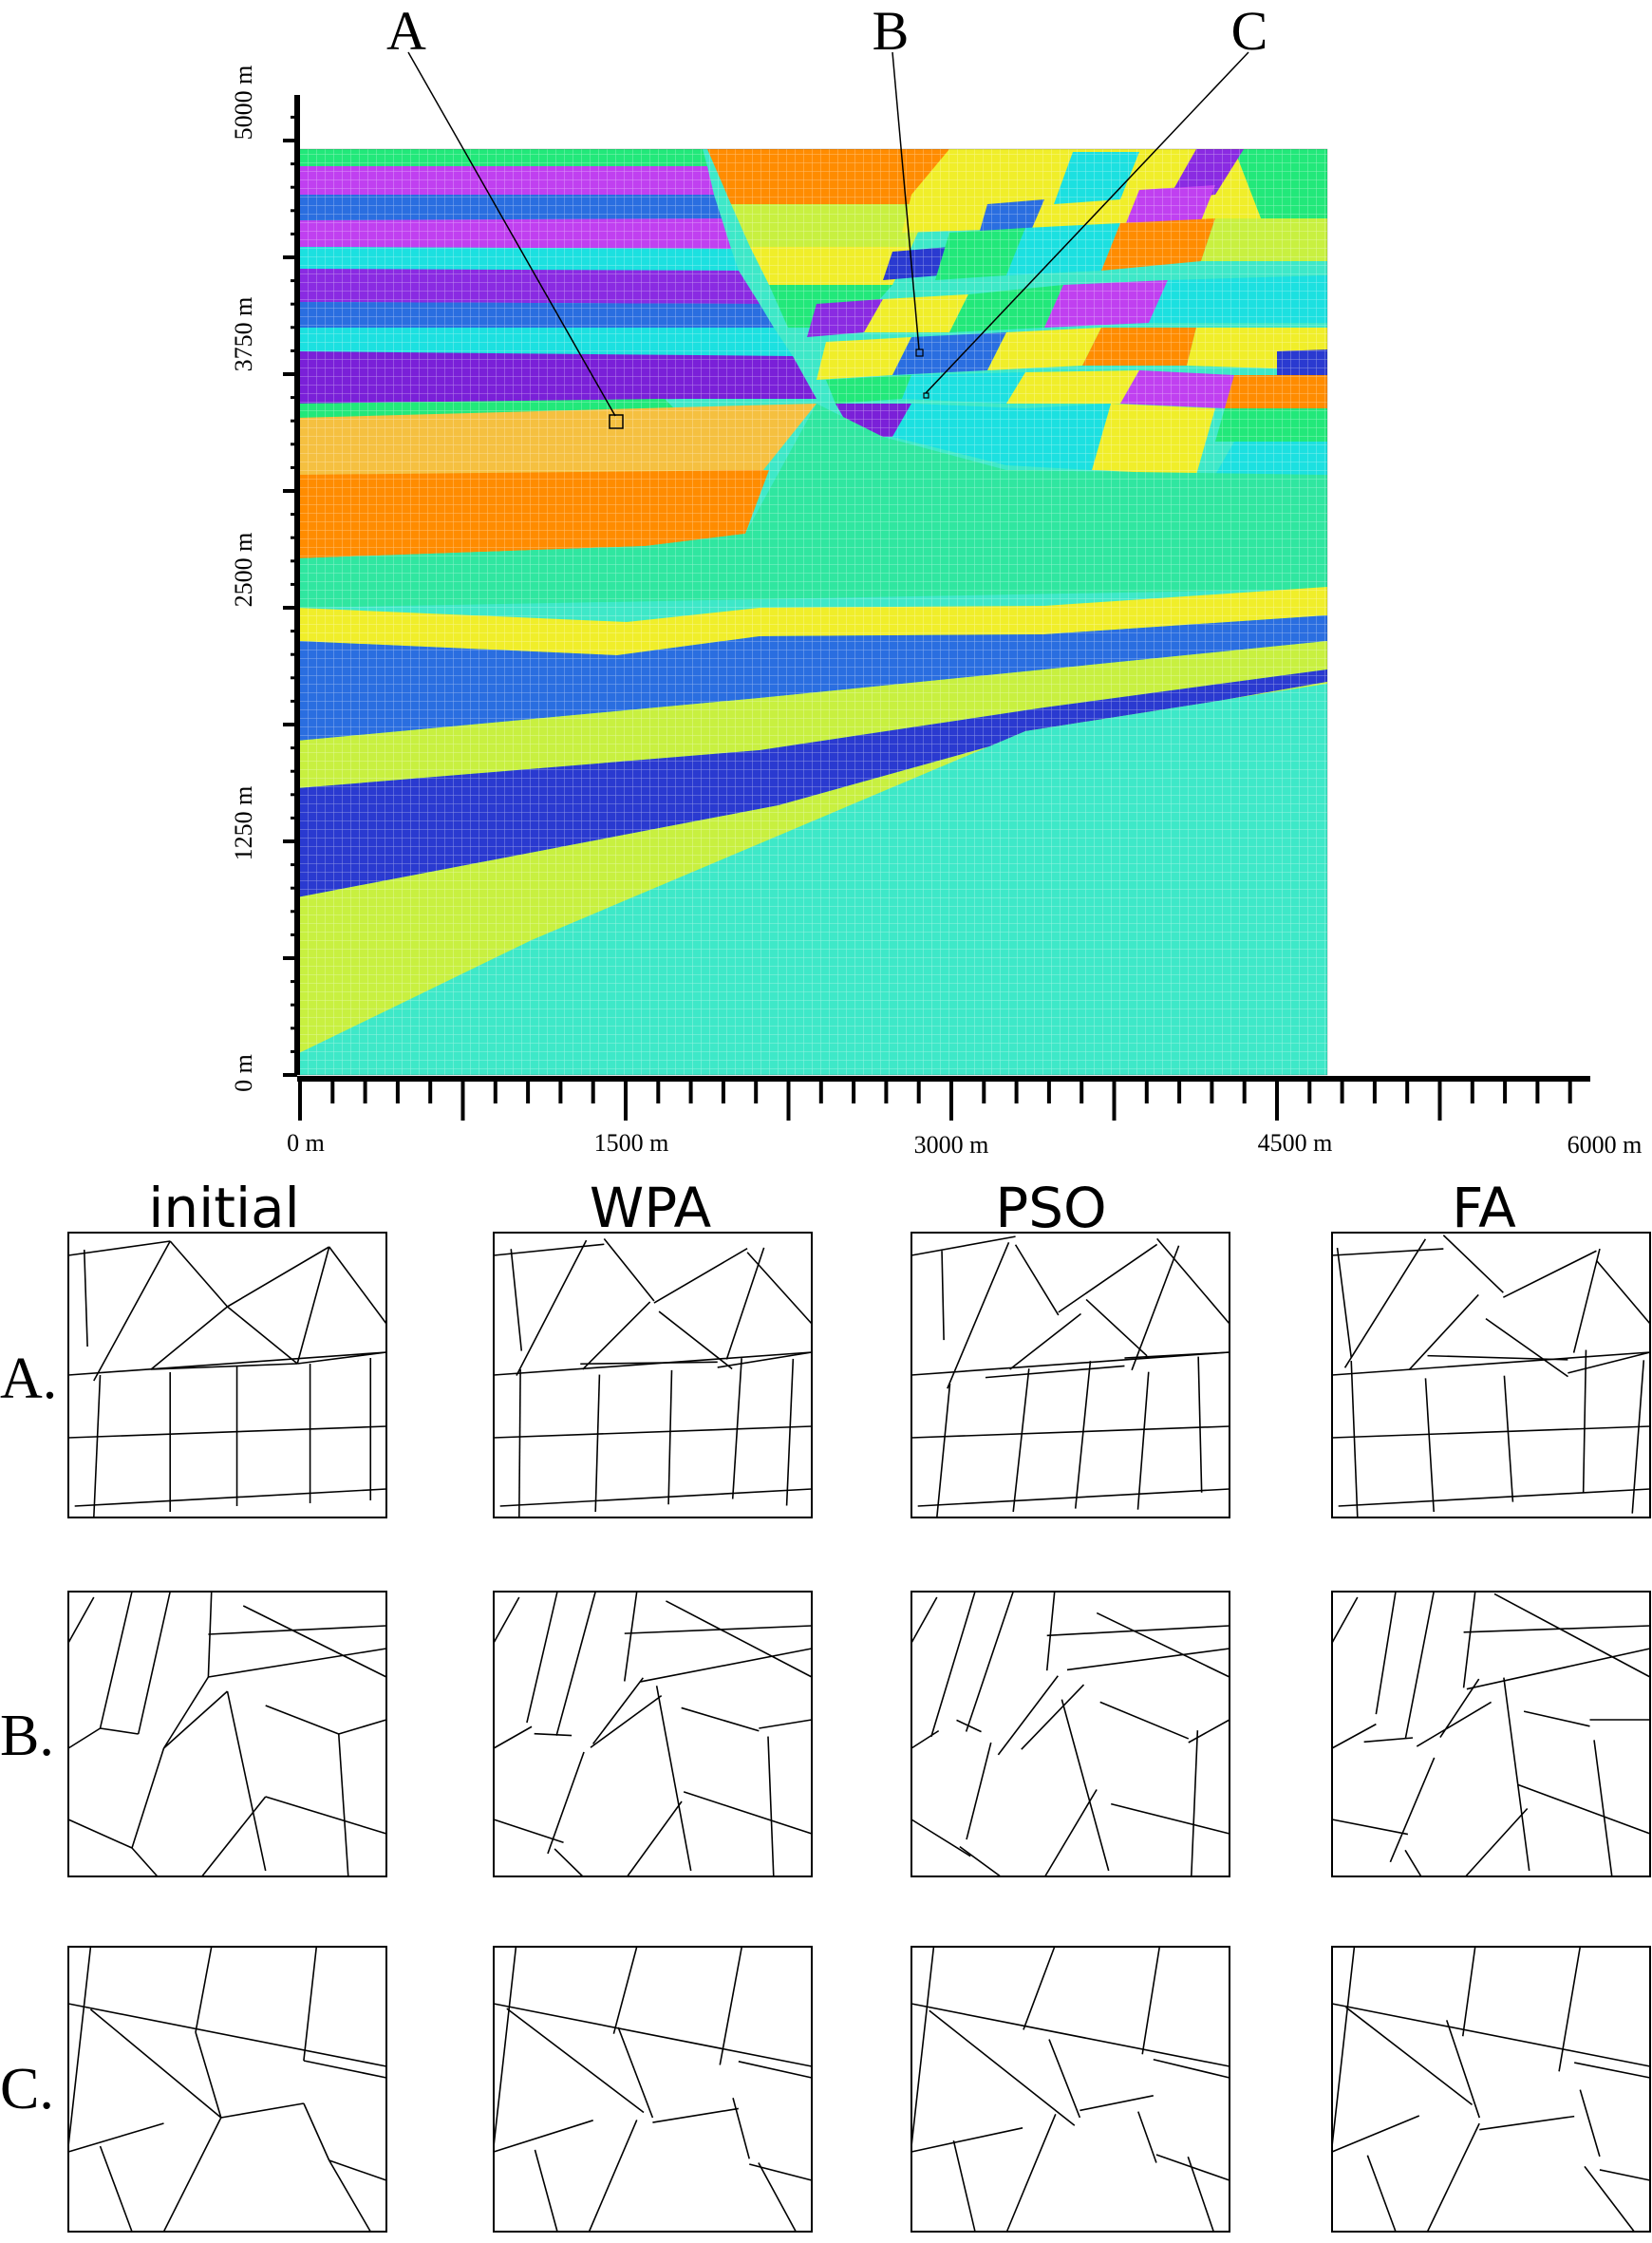 The height and width of the screenshot is (2243, 1652). I want to click on column-header-pso: PSO, so click(1050, 1208).